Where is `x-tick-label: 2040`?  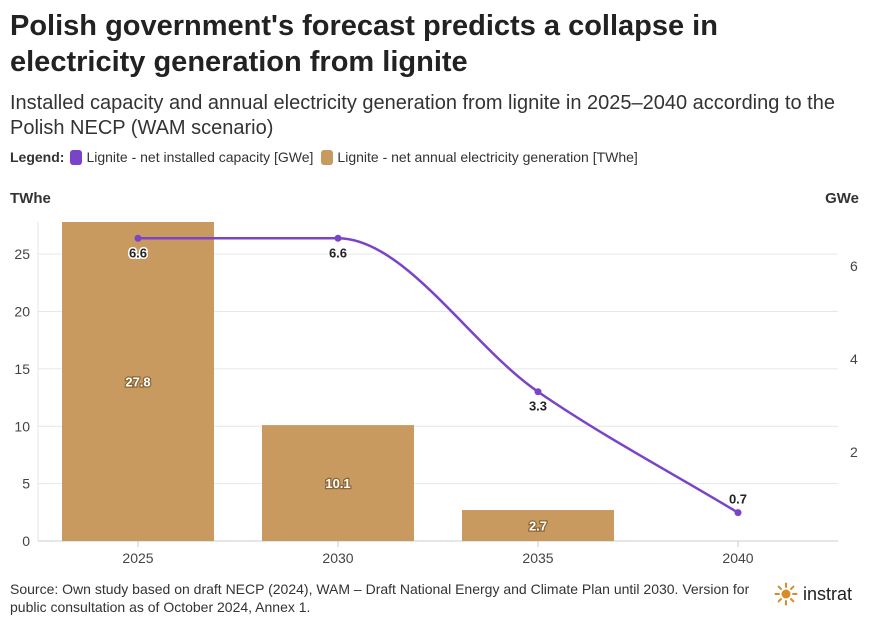
x-tick-label: 2040 is located at coordinates (737, 558).